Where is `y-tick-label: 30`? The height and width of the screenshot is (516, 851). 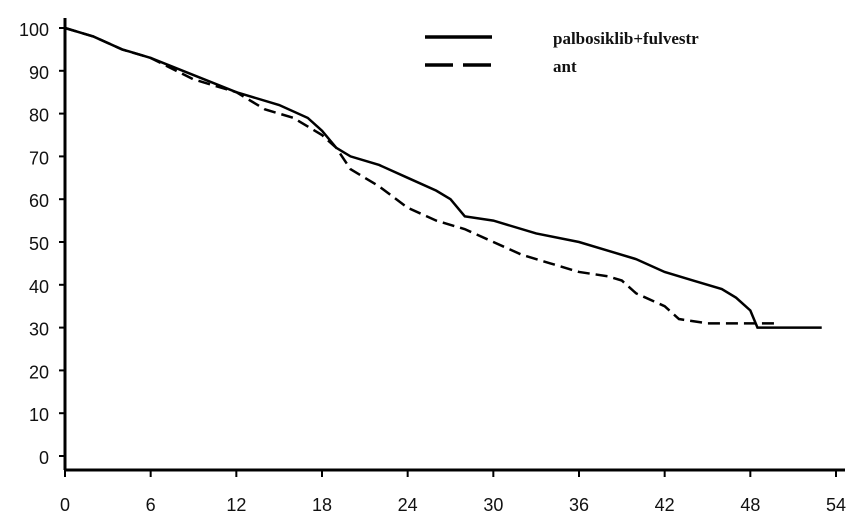 y-tick-label: 30 is located at coordinates (39, 330).